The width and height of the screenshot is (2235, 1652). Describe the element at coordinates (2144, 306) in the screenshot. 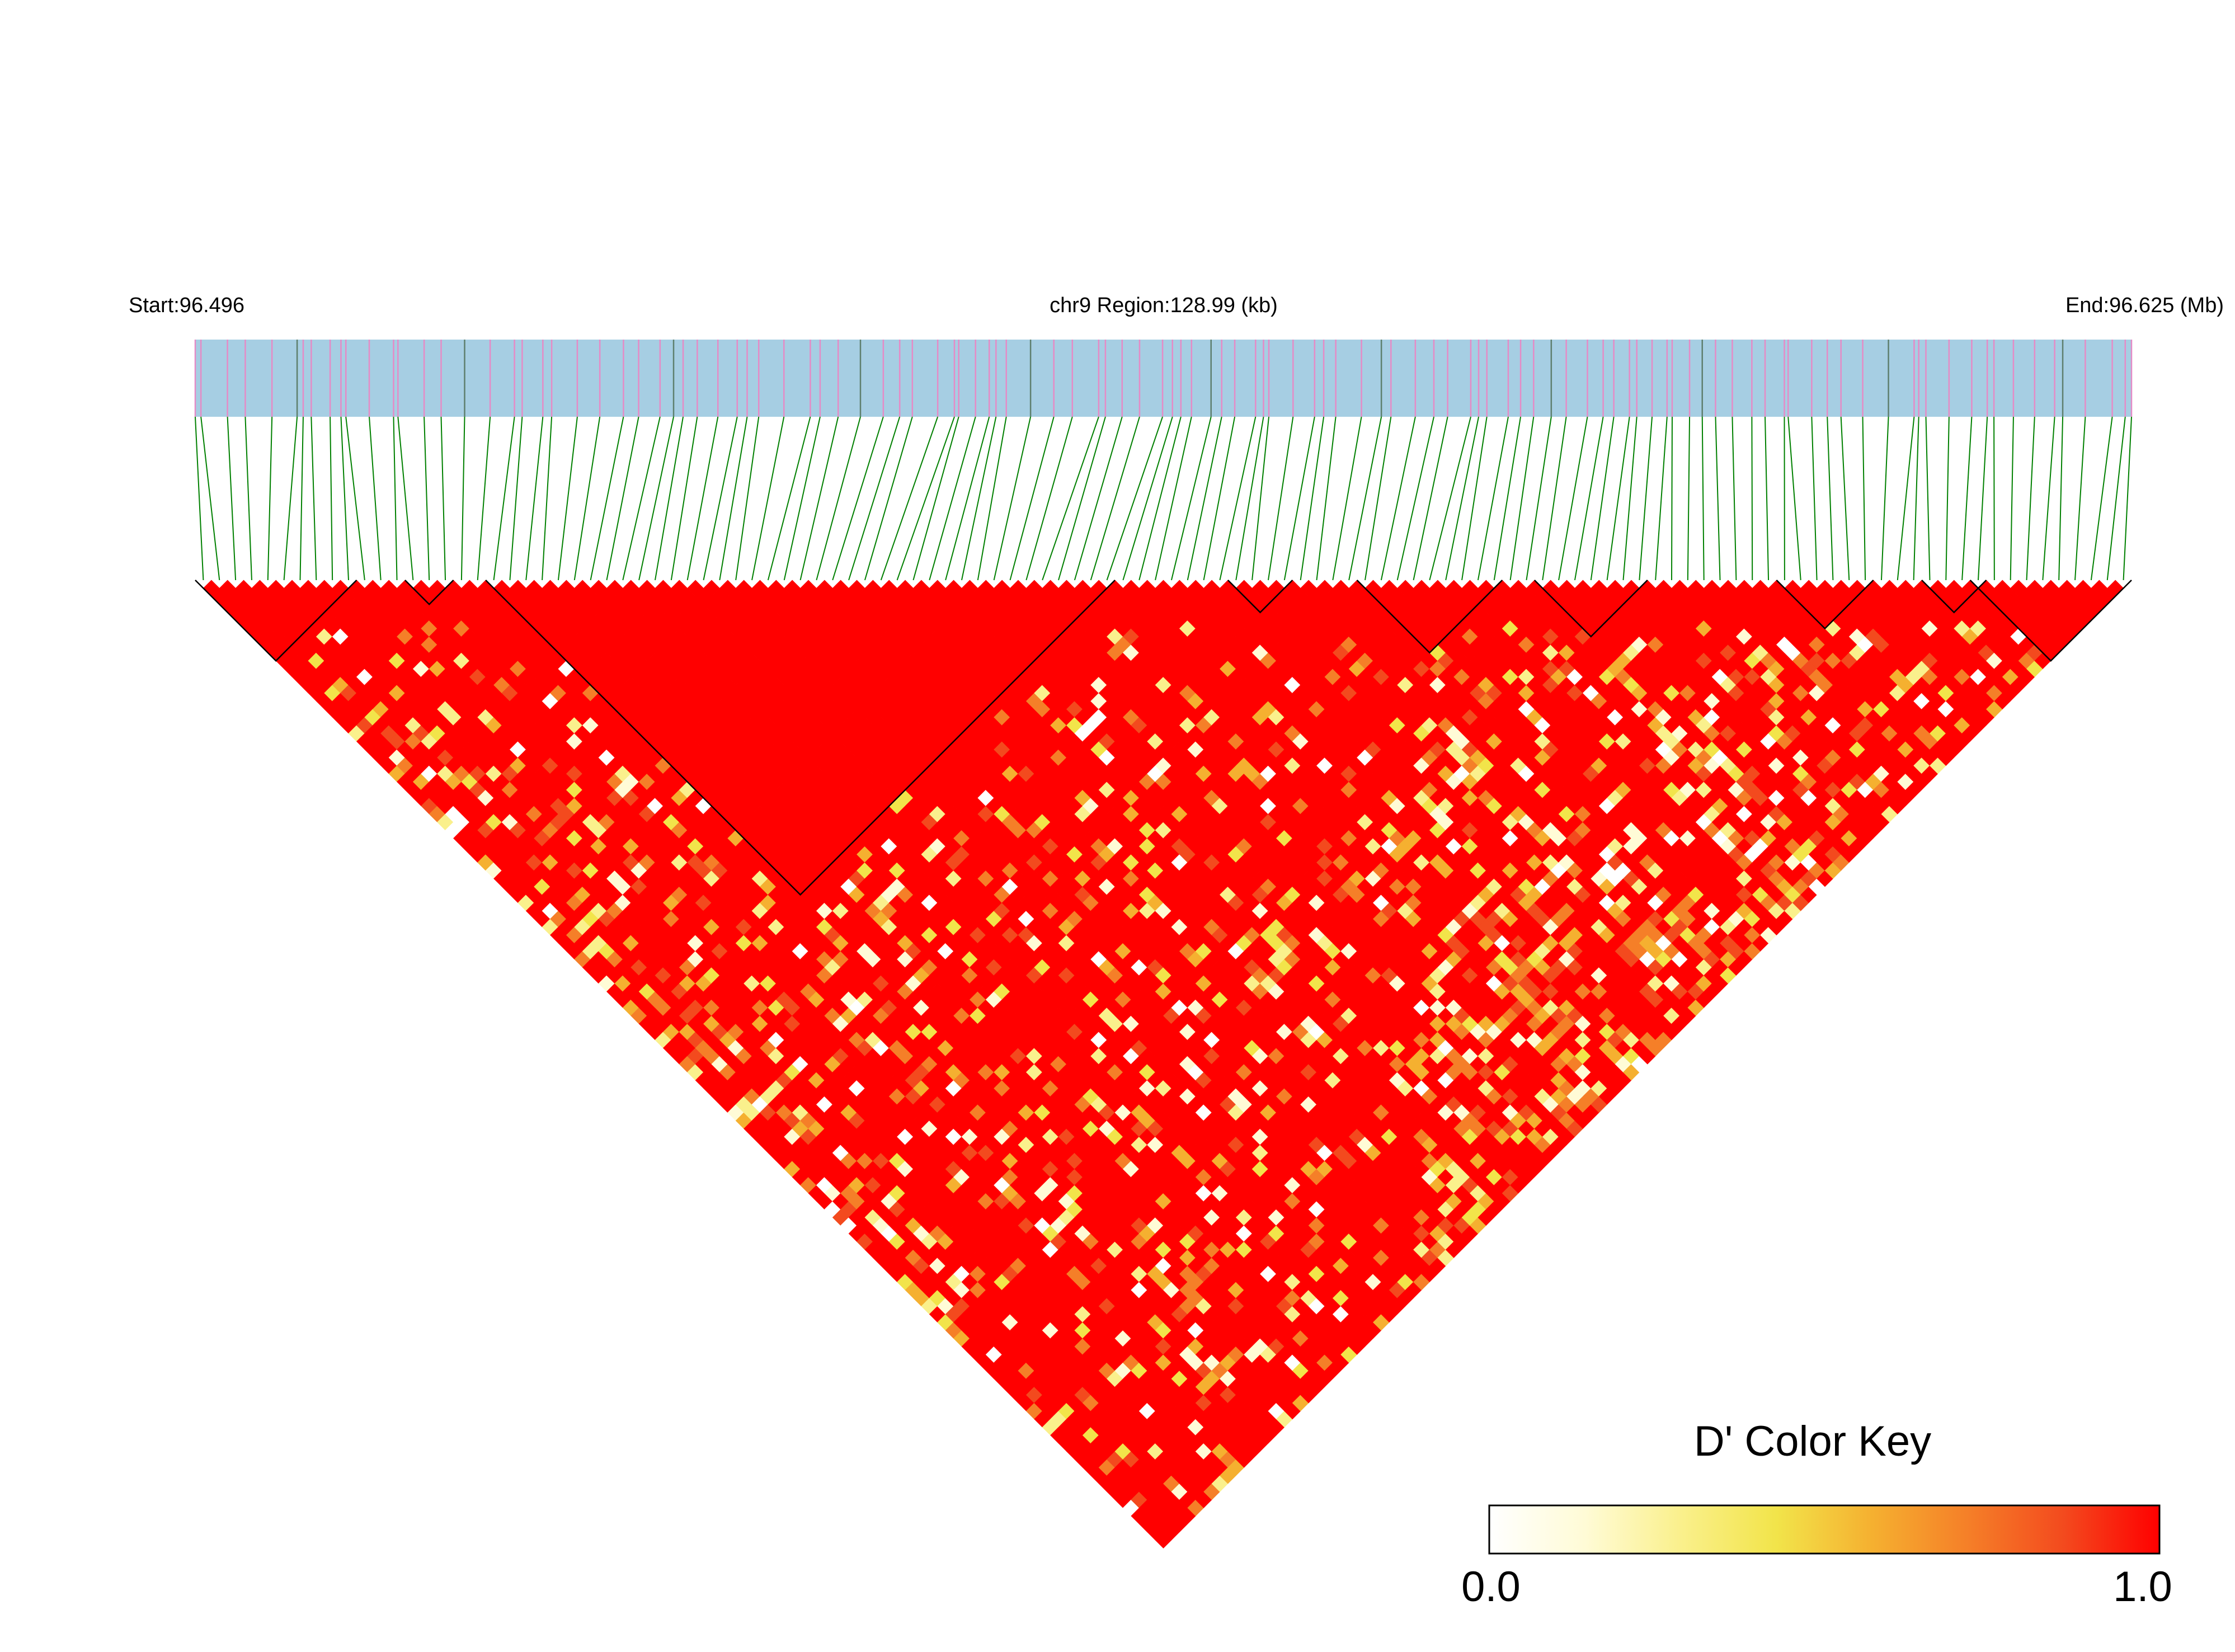

I see `end-label: End:96.625 (Mb)` at that location.